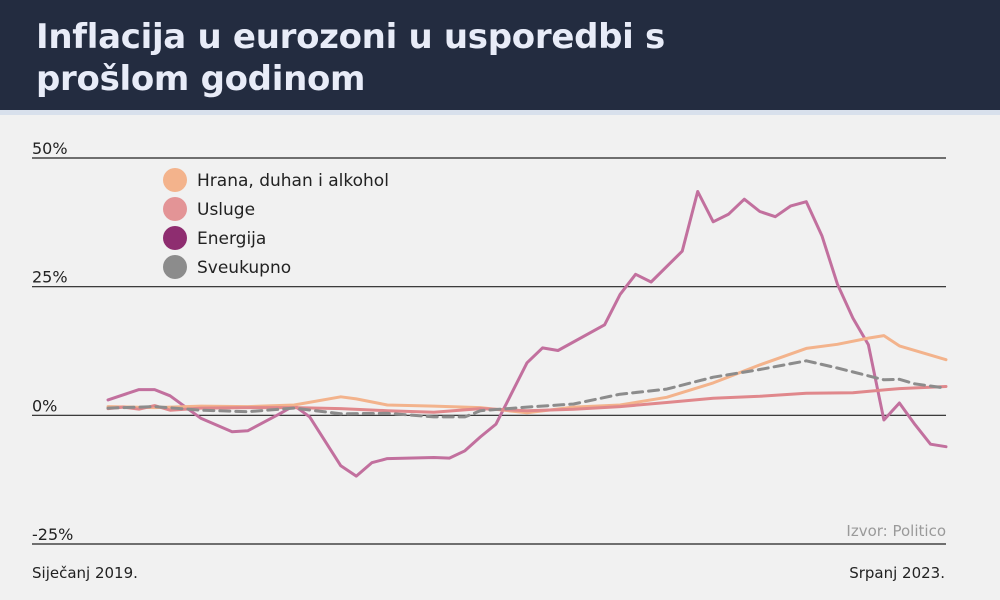 This screenshot has width=1000, height=600. I want to click on title-banner-rule, so click(500, 112).